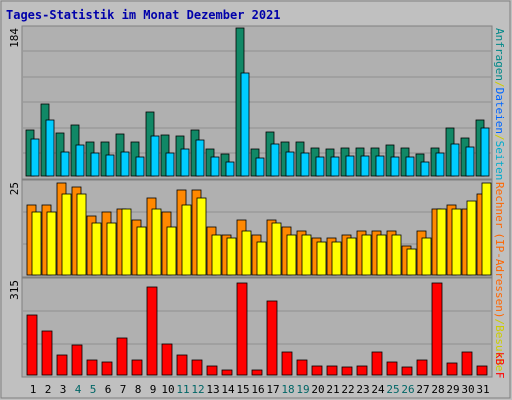 The image size is (512, 400). I want to click on x-label-day-4: 4, so click(78, 389).